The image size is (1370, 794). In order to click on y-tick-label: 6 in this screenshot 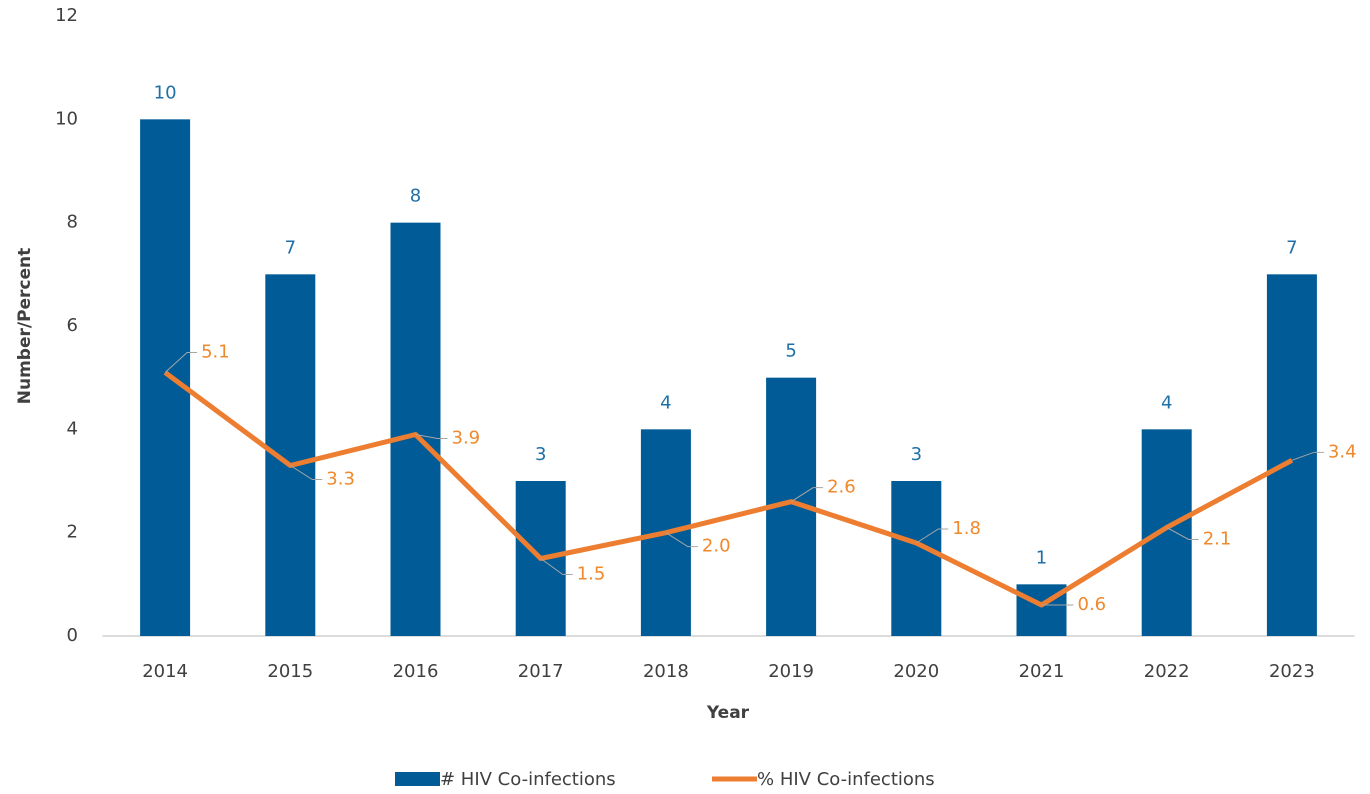, I will do `click(72, 325)`.